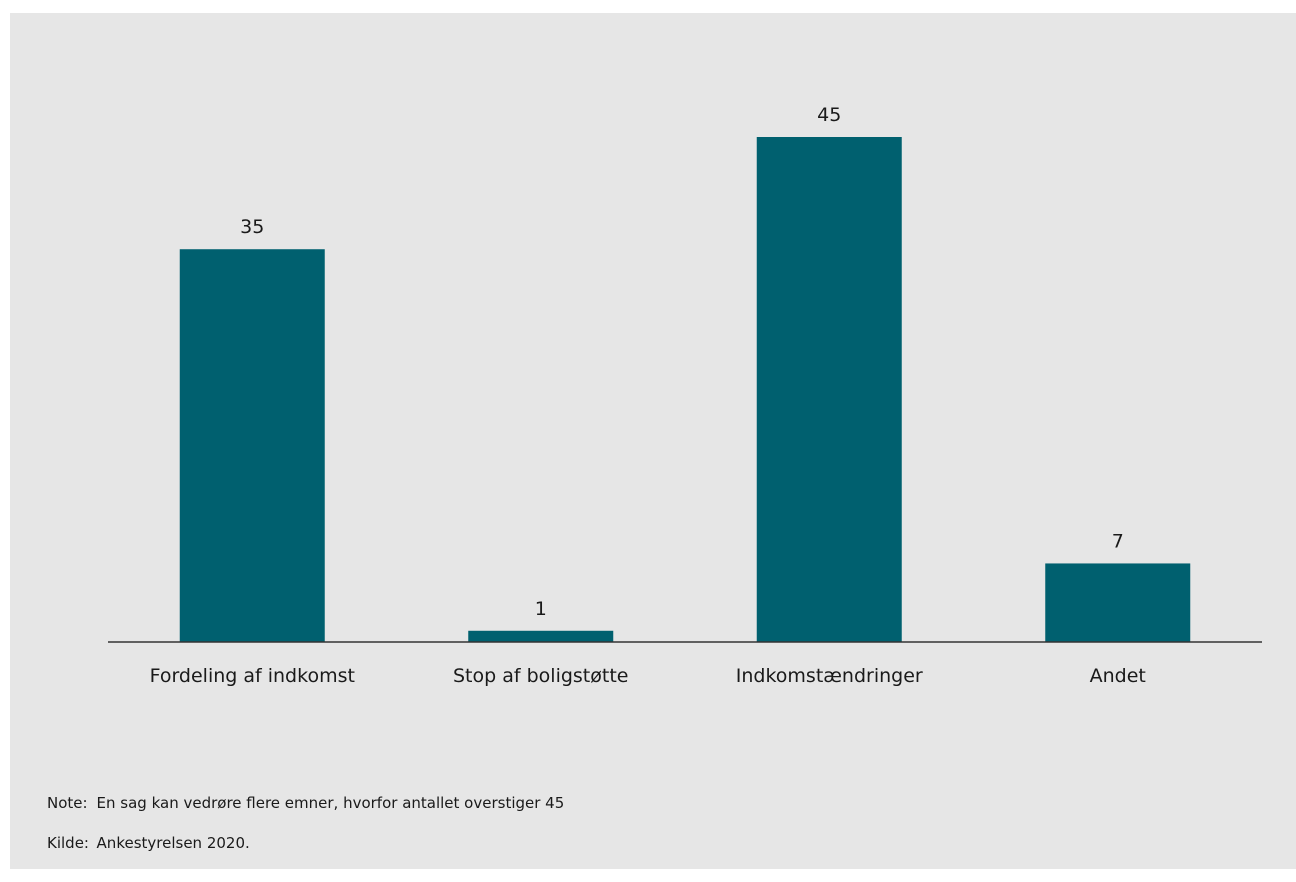 This screenshot has width=1296, height=882. What do you see at coordinates (829, 115) in the screenshot?
I see `data-label: 45` at bounding box center [829, 115].